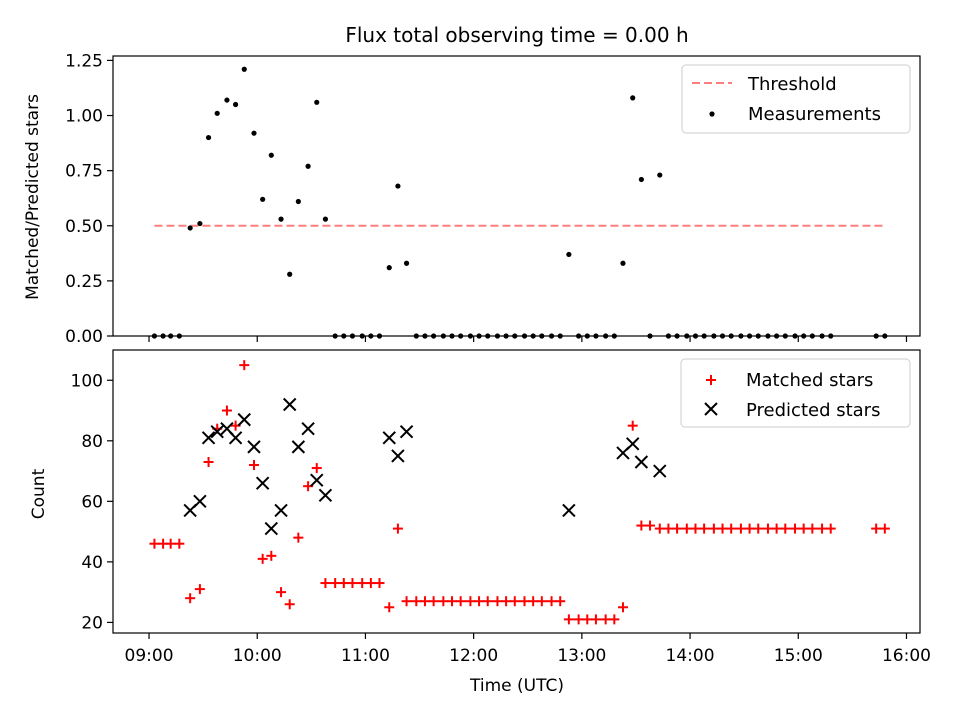  Describe the element at coordinates (814, 114) in the screenshot. I see `measurements-legend-label: Measurements` at that location.